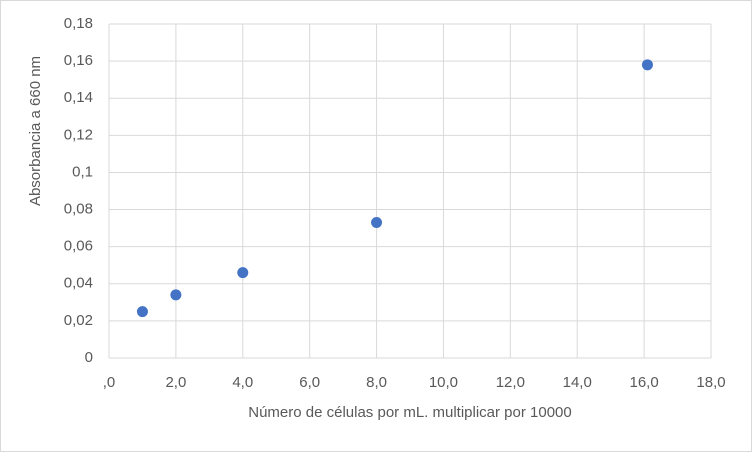  Describe the element at coordinates (175, 382) in the screenshot. I see `x-tick-label: 2,0` at that location.